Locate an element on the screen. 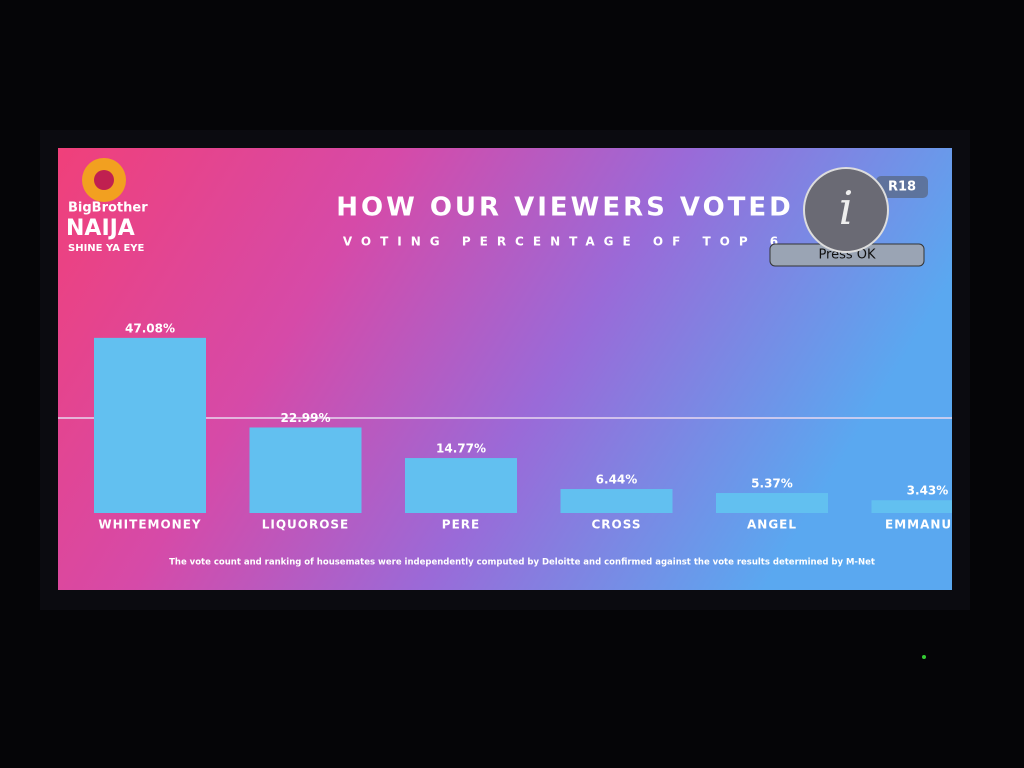  chart-subtitle: VOTING PERCENTAGE OF TOP 6 is located at coordinates (565, 242).